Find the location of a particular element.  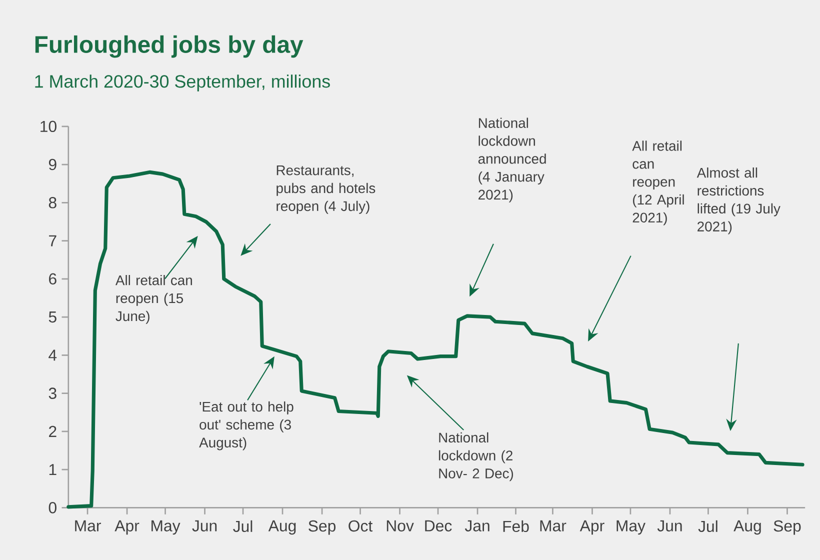

annotation: National lockdown (2 Nov- 2 Dec) is located at coordinates (476, 456).